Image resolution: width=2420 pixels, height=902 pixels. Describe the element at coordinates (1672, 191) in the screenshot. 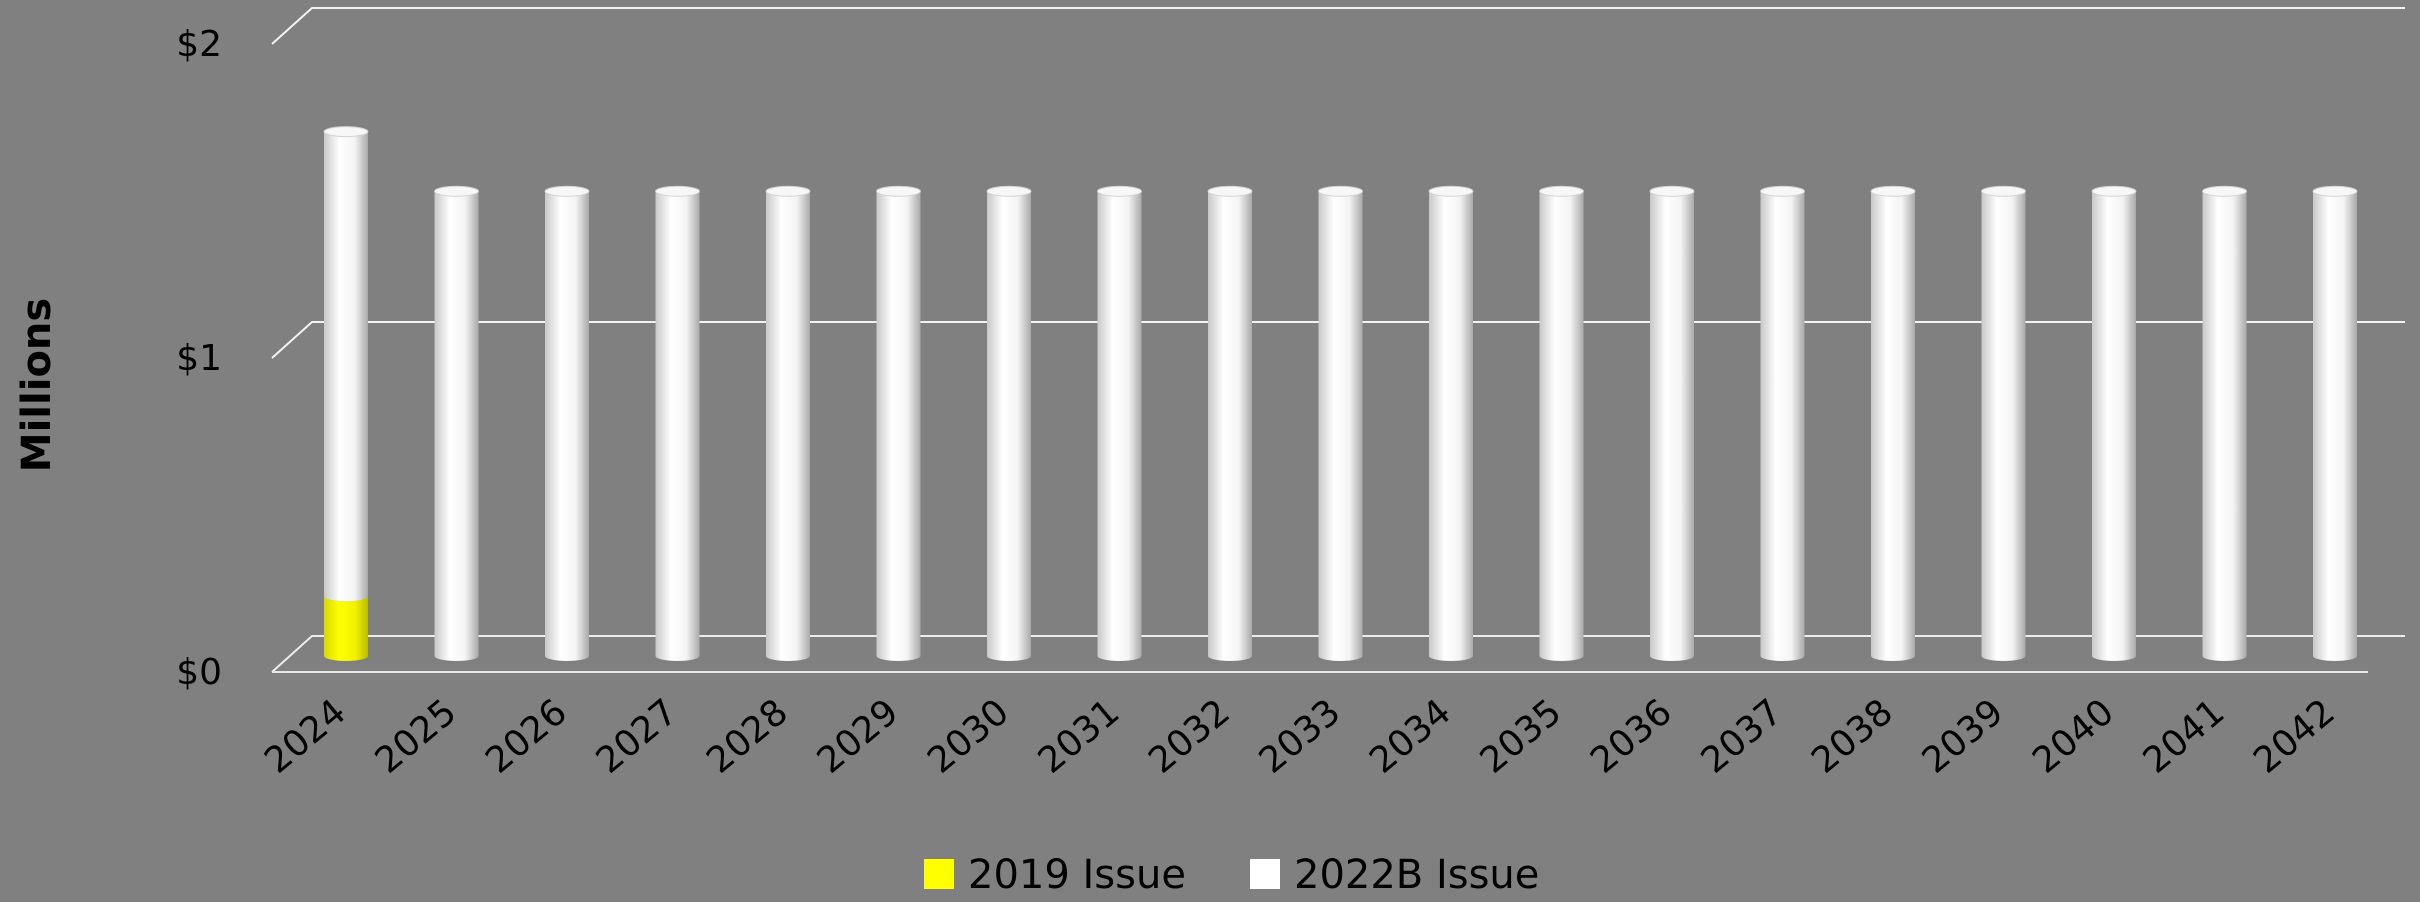

I see `bar-cap-2036` at that location.